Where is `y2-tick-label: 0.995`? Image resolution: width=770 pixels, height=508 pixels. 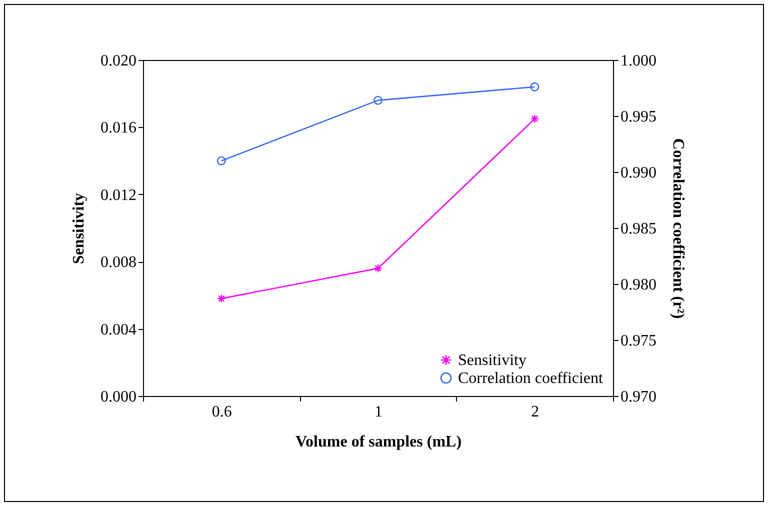 y2-tick-label: 0.995 is located at coordinates (638, 117).